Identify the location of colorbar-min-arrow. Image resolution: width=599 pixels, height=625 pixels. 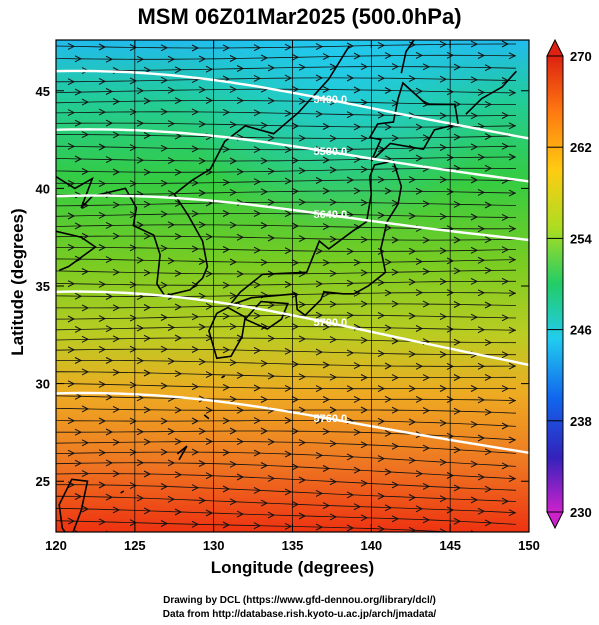
(555, 520).